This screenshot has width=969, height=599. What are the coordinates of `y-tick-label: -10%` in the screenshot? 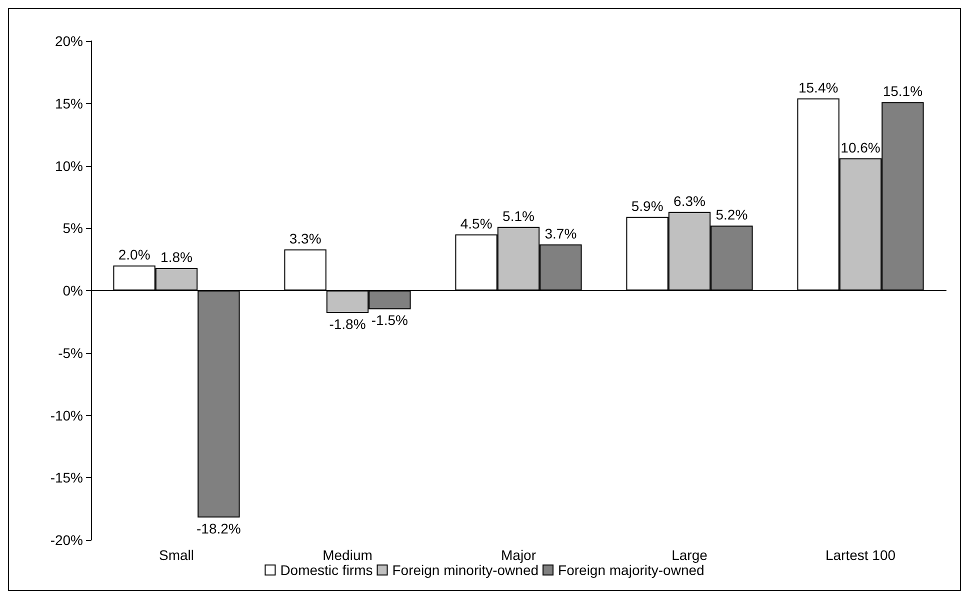 It's located at (66, 415).